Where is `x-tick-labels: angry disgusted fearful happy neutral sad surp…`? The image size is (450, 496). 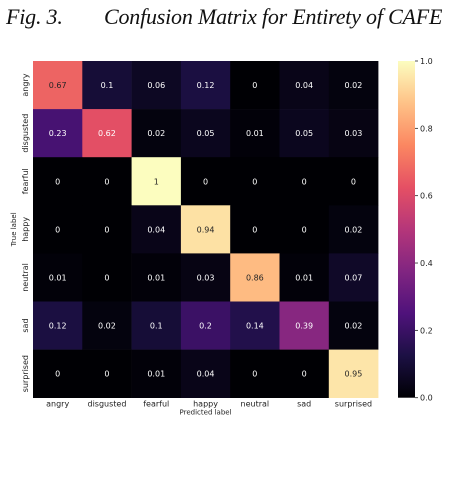 x-tick-labels: angry disgusted fearful happy neutral sad surp… is located at coordinates (209, 404).